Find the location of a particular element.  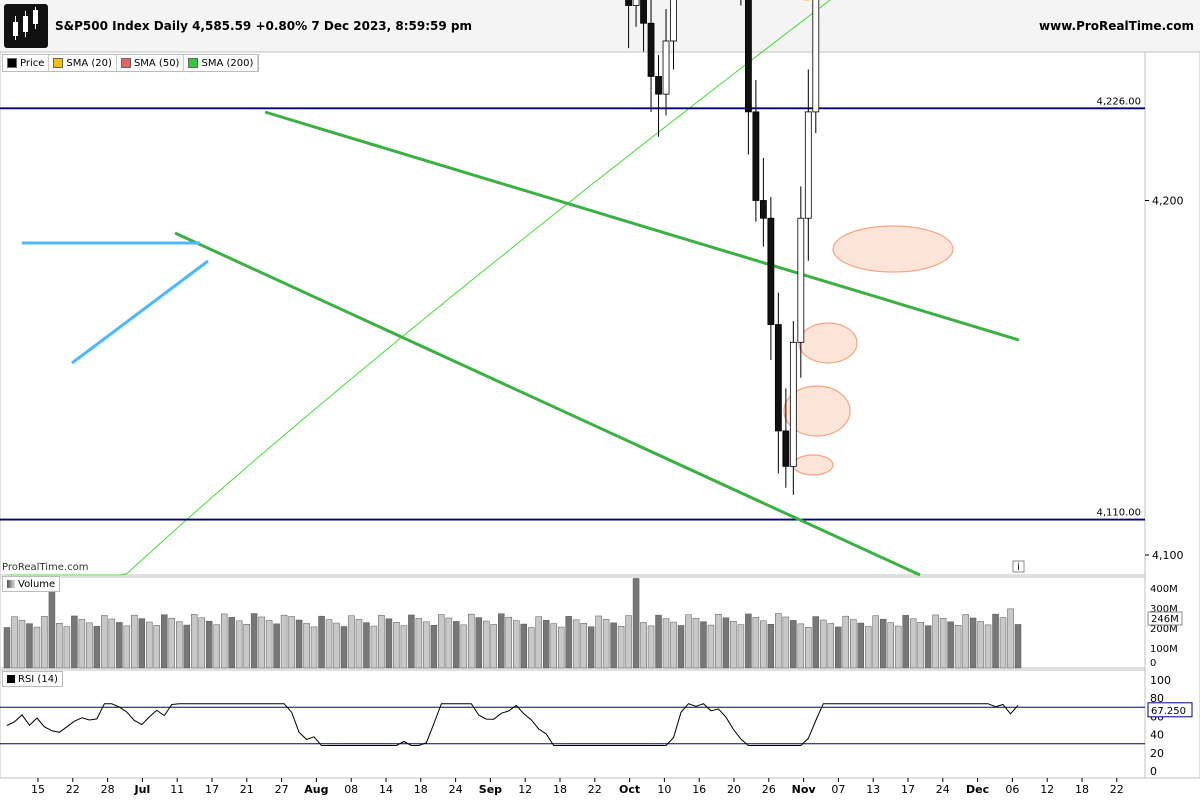

legend-item-sma200: SMA (200) is located at coordinates (221, 63).